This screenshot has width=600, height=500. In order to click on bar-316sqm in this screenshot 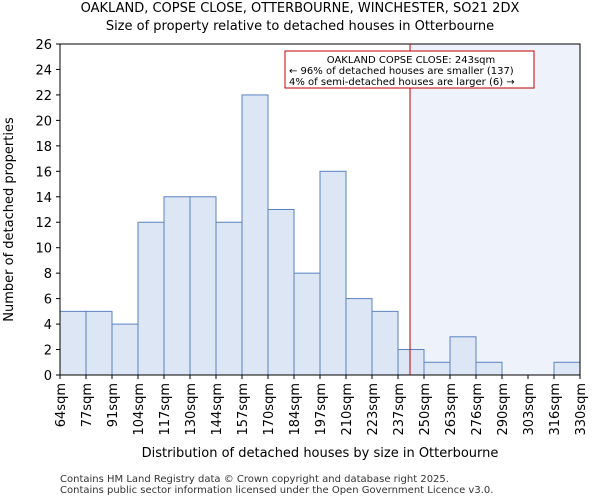, I will do `click(567, 368)`.